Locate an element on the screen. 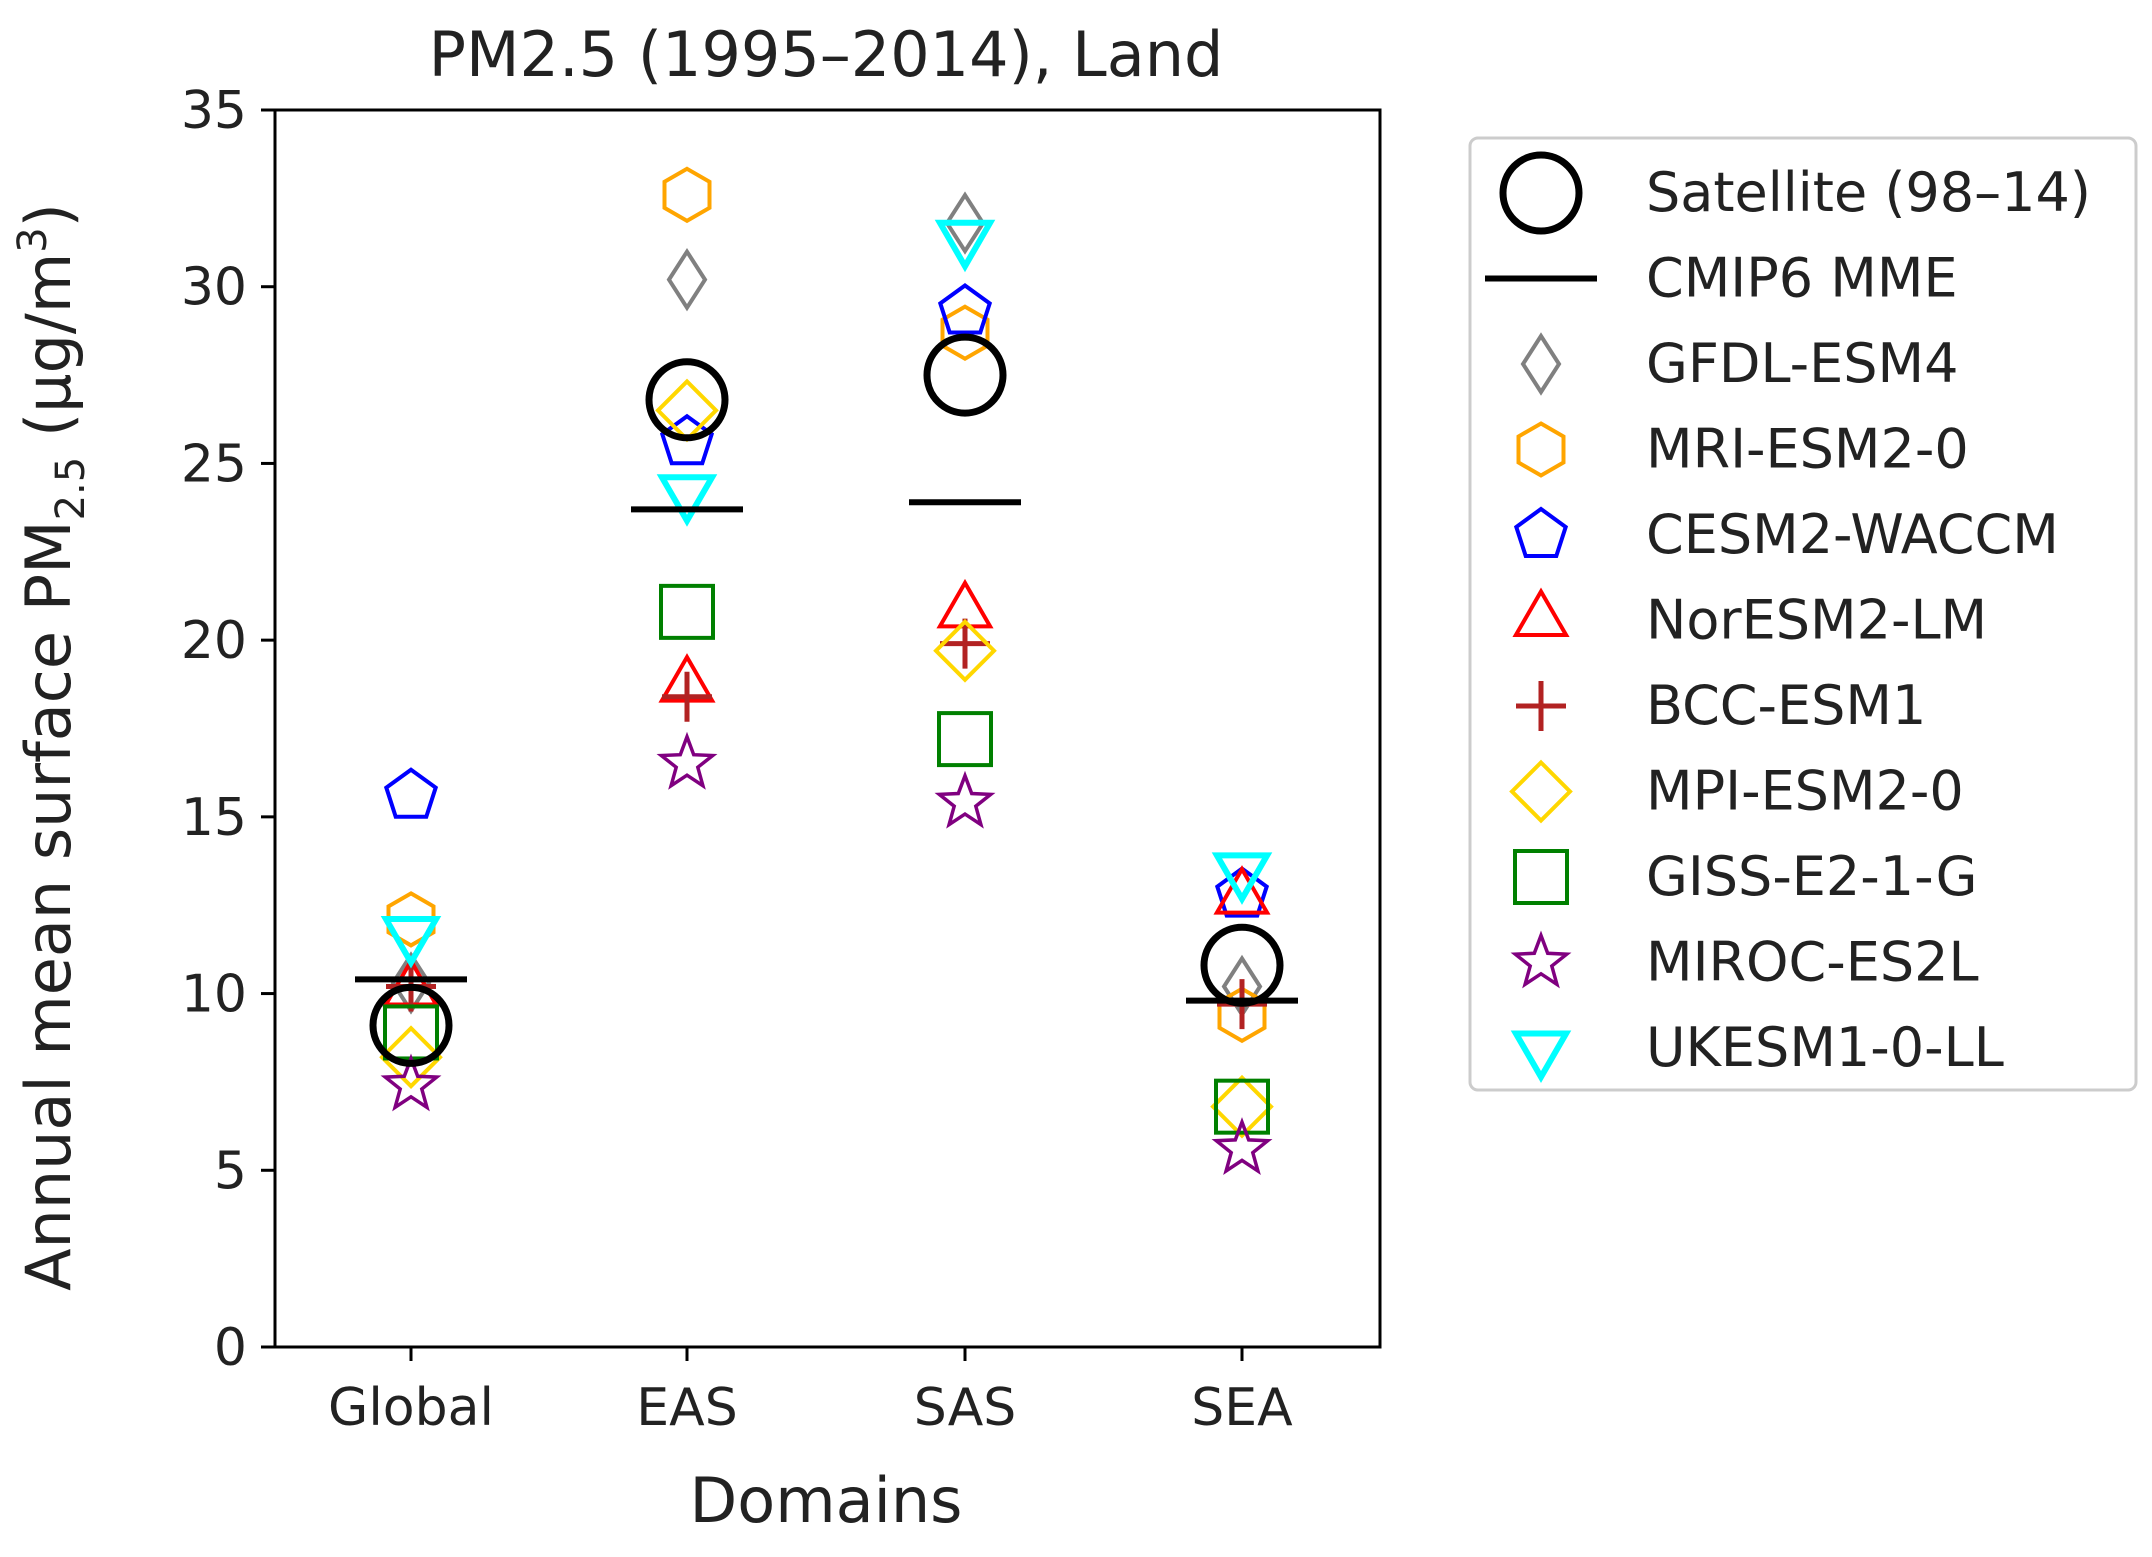  x-tick-label: Global is located at coordinates (411, 1408).